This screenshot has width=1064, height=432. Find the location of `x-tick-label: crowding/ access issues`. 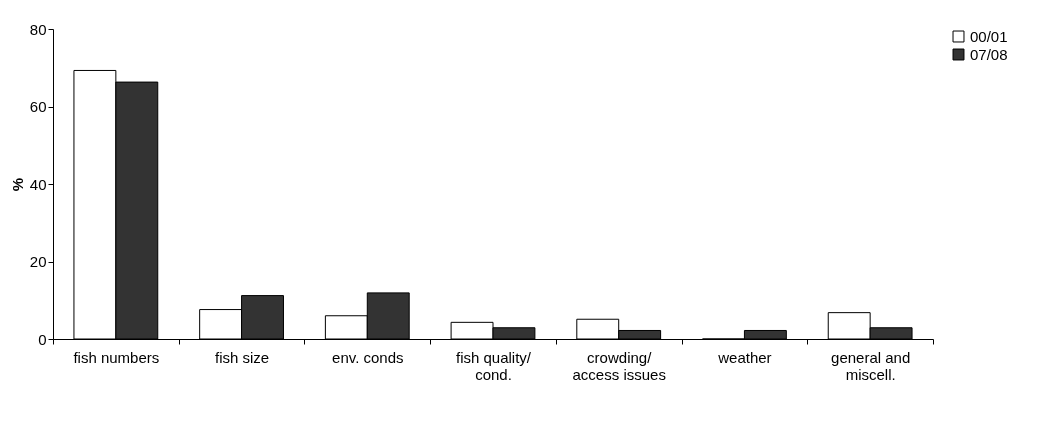

x-tick-label: crowding/ access issues is located at coordinates (619, 365).